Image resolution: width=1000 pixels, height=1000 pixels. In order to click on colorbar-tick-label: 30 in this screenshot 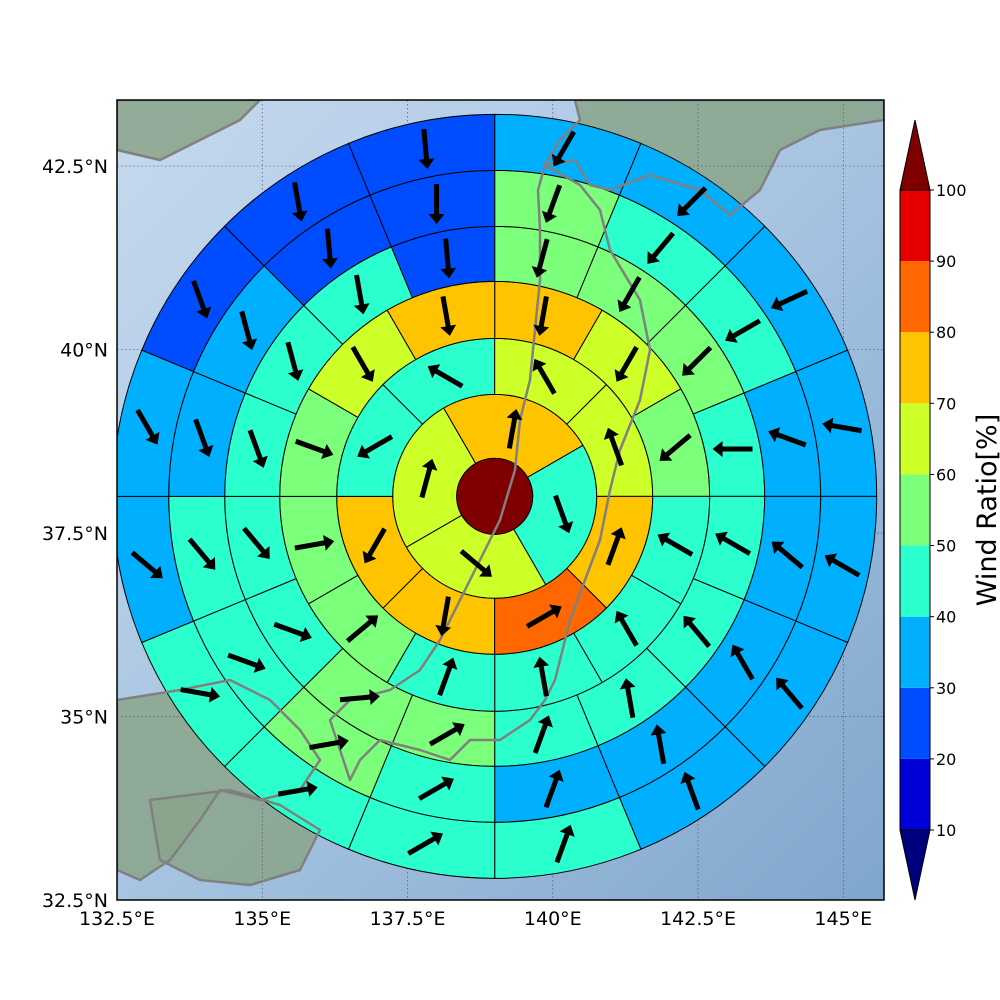, I will do `click(946, 688)`.